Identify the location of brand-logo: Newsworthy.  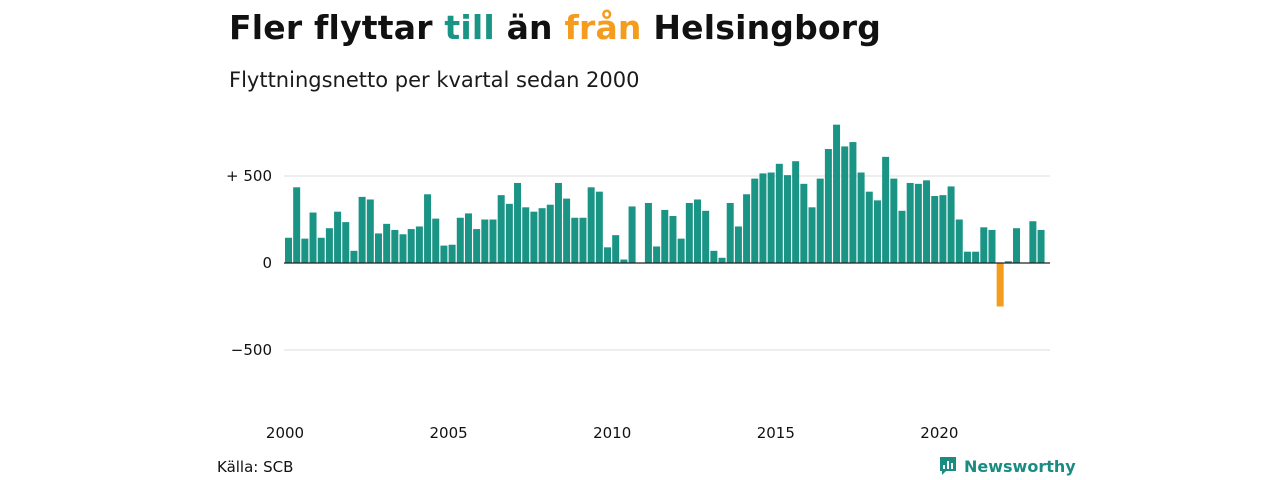
(1007, 466).